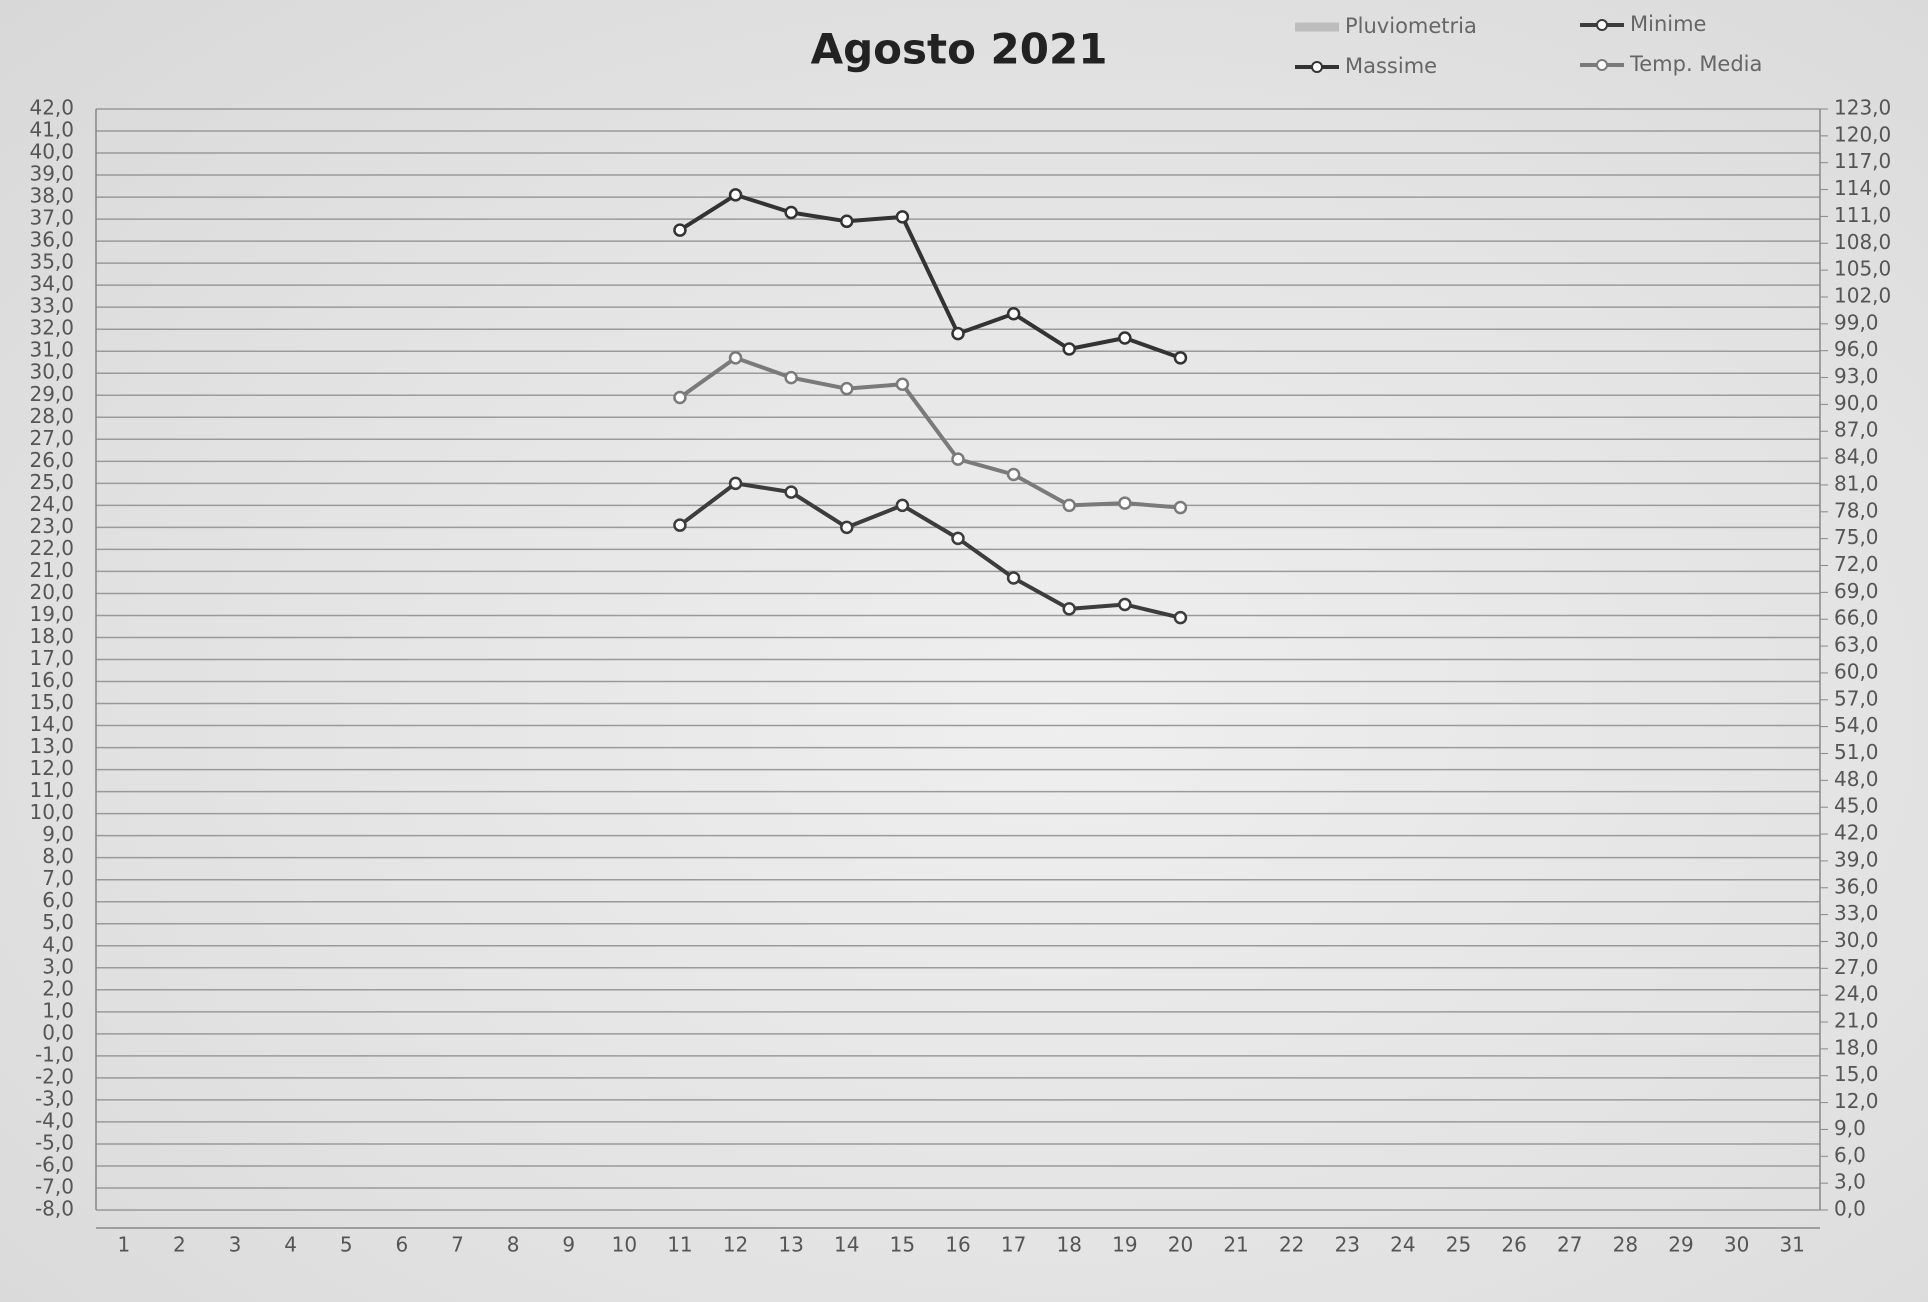  What do you see at coordinates (1458, 1245) in the screenshot?
I see `x-tick-label: 25` at bounding box center [1458, 1245].